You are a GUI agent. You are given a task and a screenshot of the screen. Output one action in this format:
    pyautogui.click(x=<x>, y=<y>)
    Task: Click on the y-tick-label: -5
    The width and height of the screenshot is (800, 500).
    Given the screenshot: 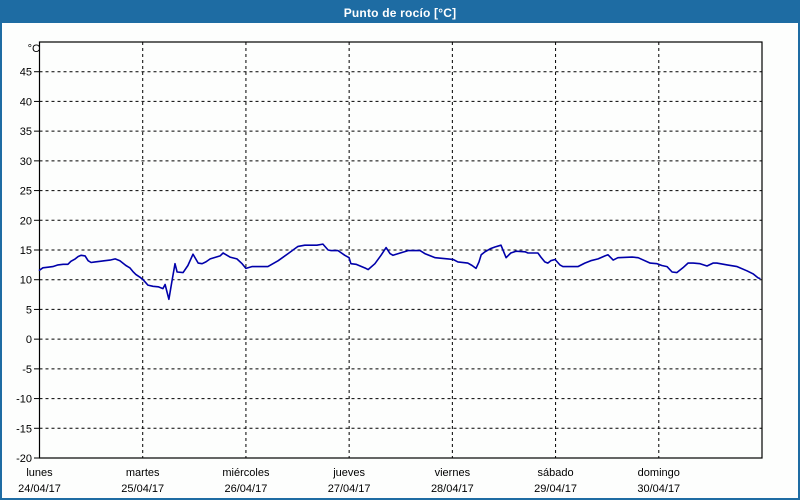 What is the action you would take?
    pyautogui.click(x=27, y=370)
    